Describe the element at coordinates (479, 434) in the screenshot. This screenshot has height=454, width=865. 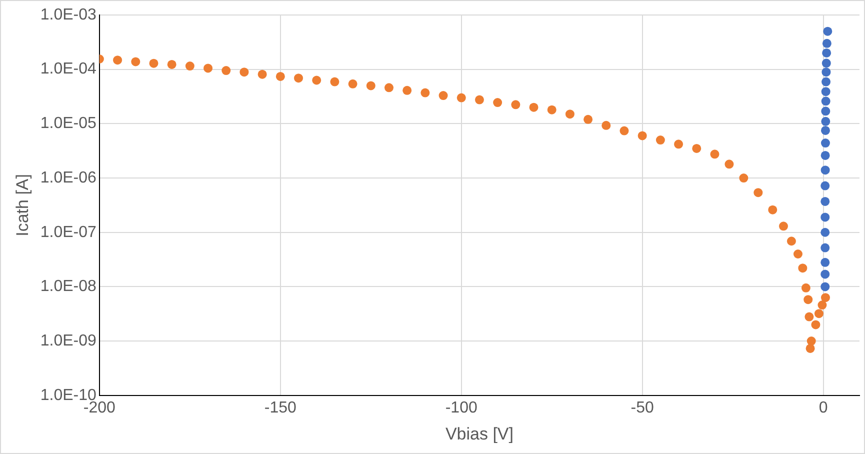
I see `x-axis-title: Vbias [V]` at that location.